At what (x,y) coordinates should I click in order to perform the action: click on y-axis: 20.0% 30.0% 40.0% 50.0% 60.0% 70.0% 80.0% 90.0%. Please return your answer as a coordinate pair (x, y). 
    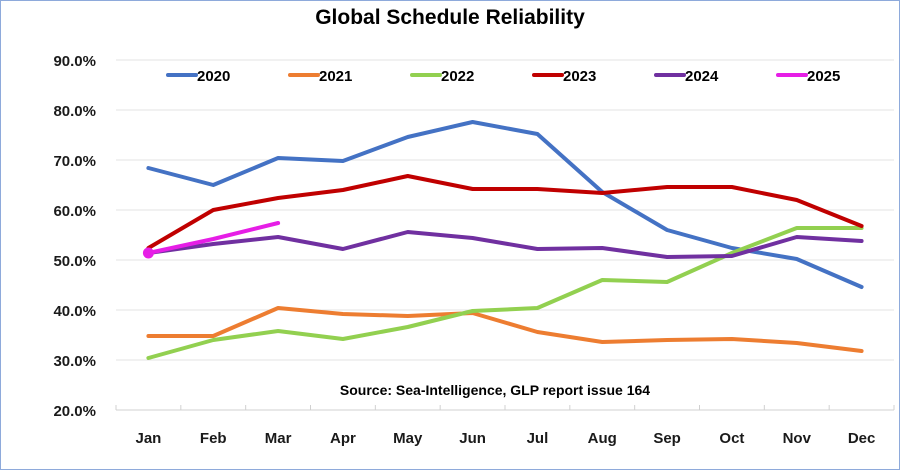
    Looking at the image, I should click on (74, 236).